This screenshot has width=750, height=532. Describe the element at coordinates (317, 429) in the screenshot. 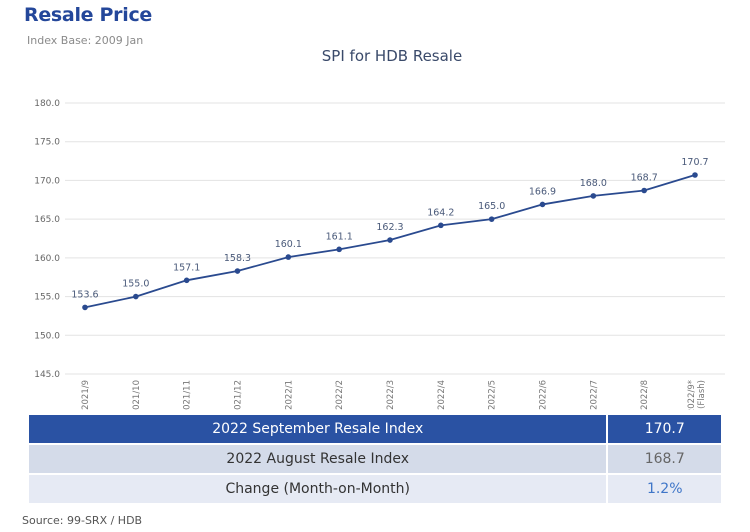

I see `row-label: 2022 September Resale Index` at that location.